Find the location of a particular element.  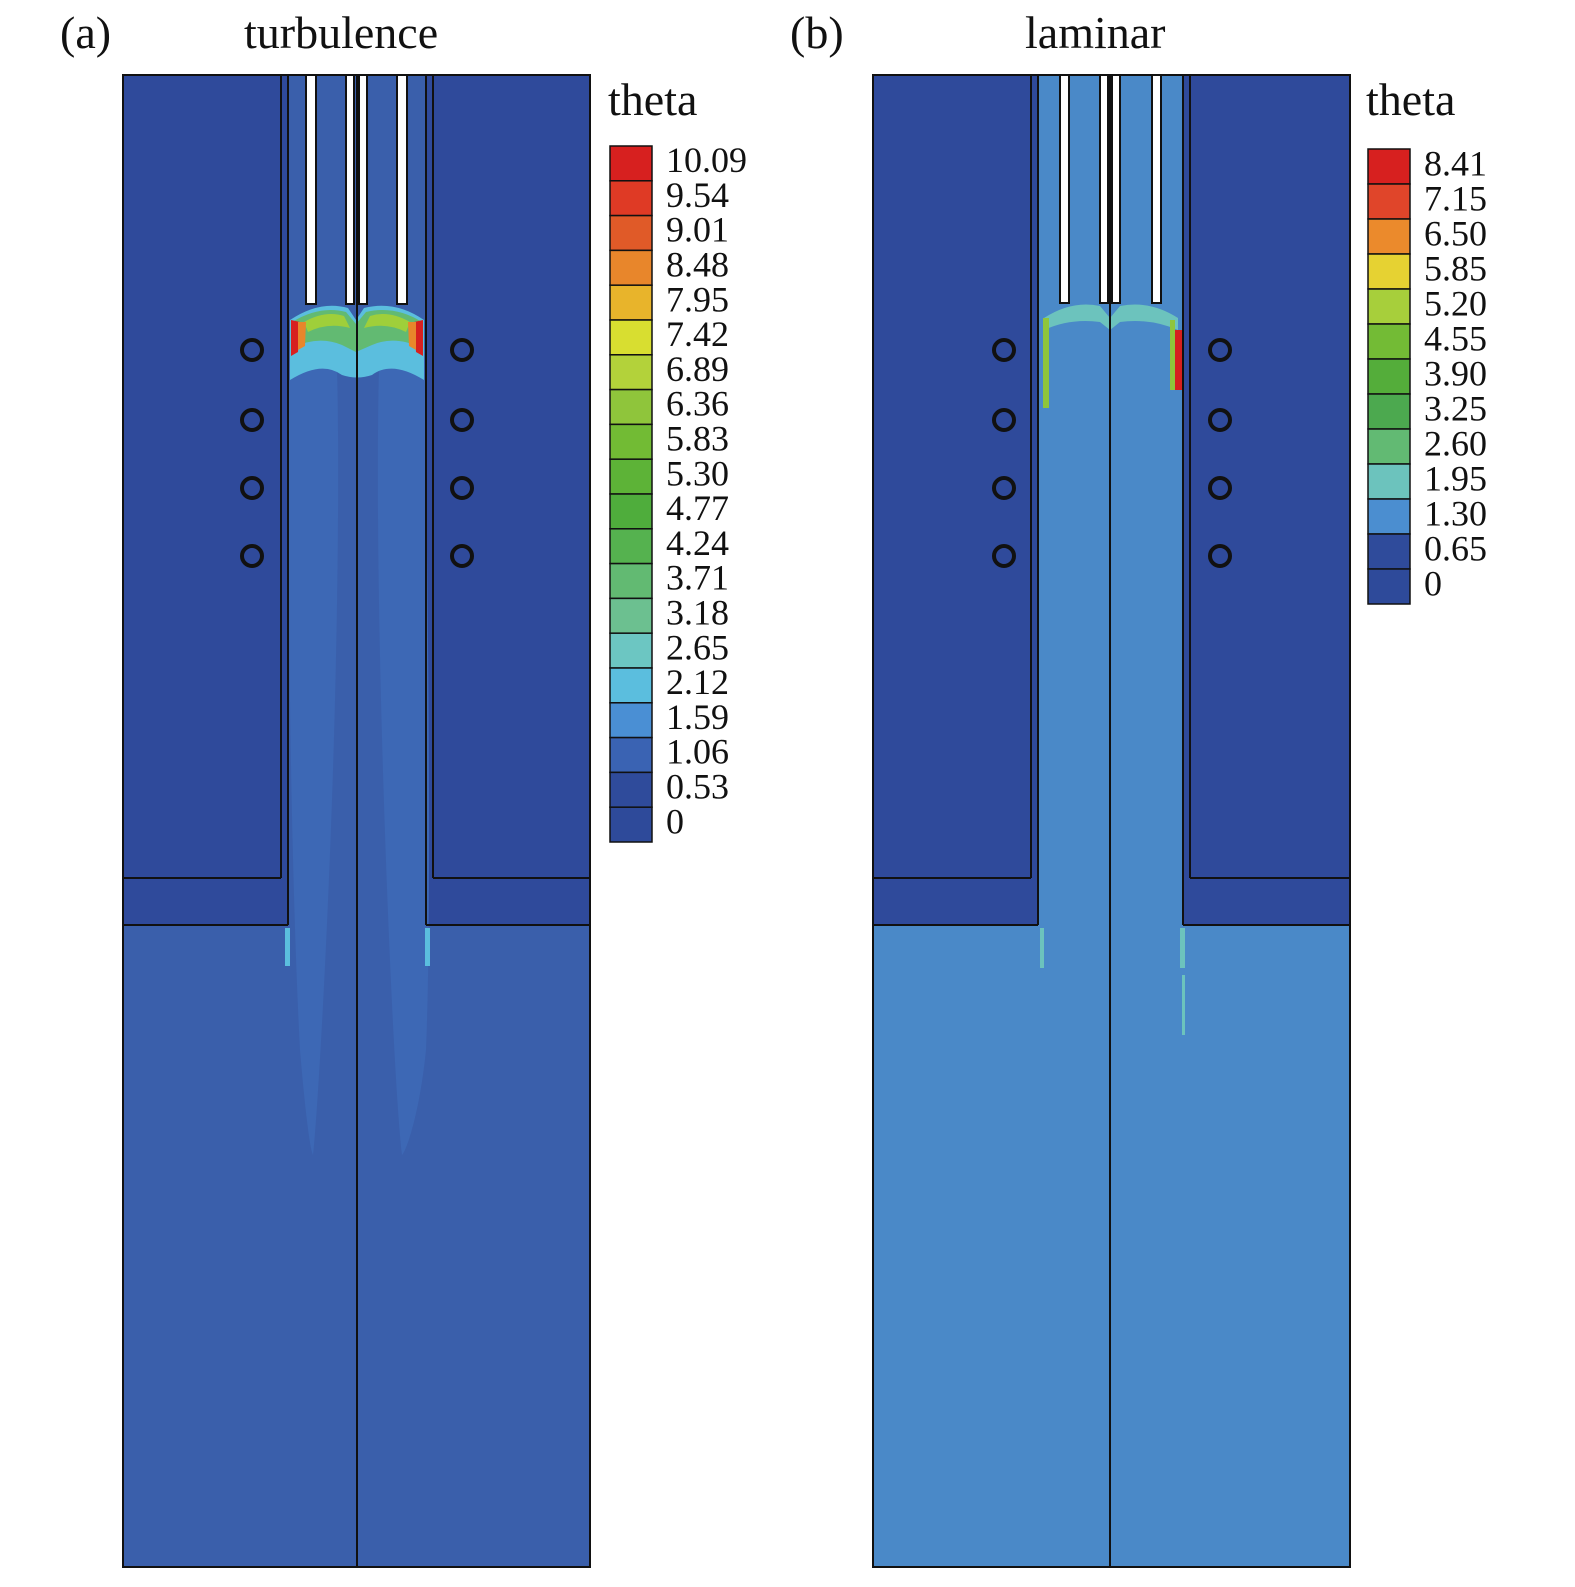

legend-level-label: 4.24 is located at coordinates (697, 543).